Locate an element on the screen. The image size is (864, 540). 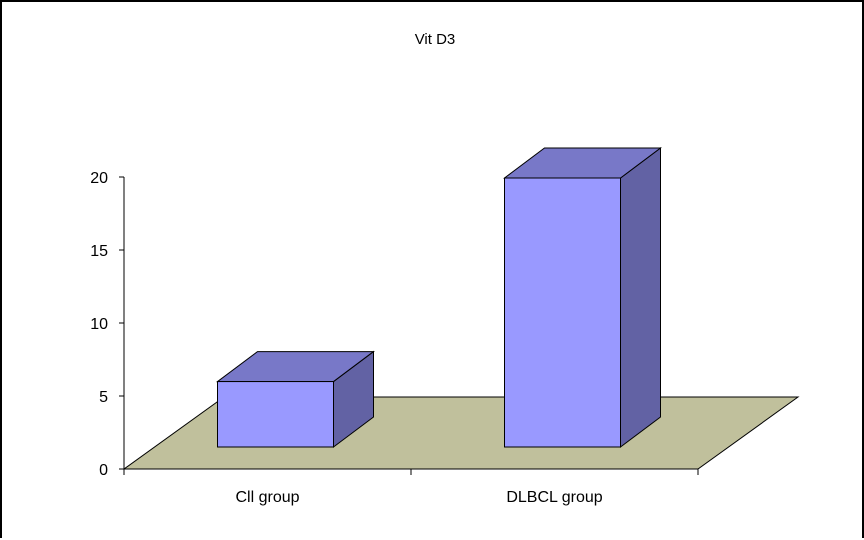
y-tick-label: 10 is located at coordinates (99, 324).